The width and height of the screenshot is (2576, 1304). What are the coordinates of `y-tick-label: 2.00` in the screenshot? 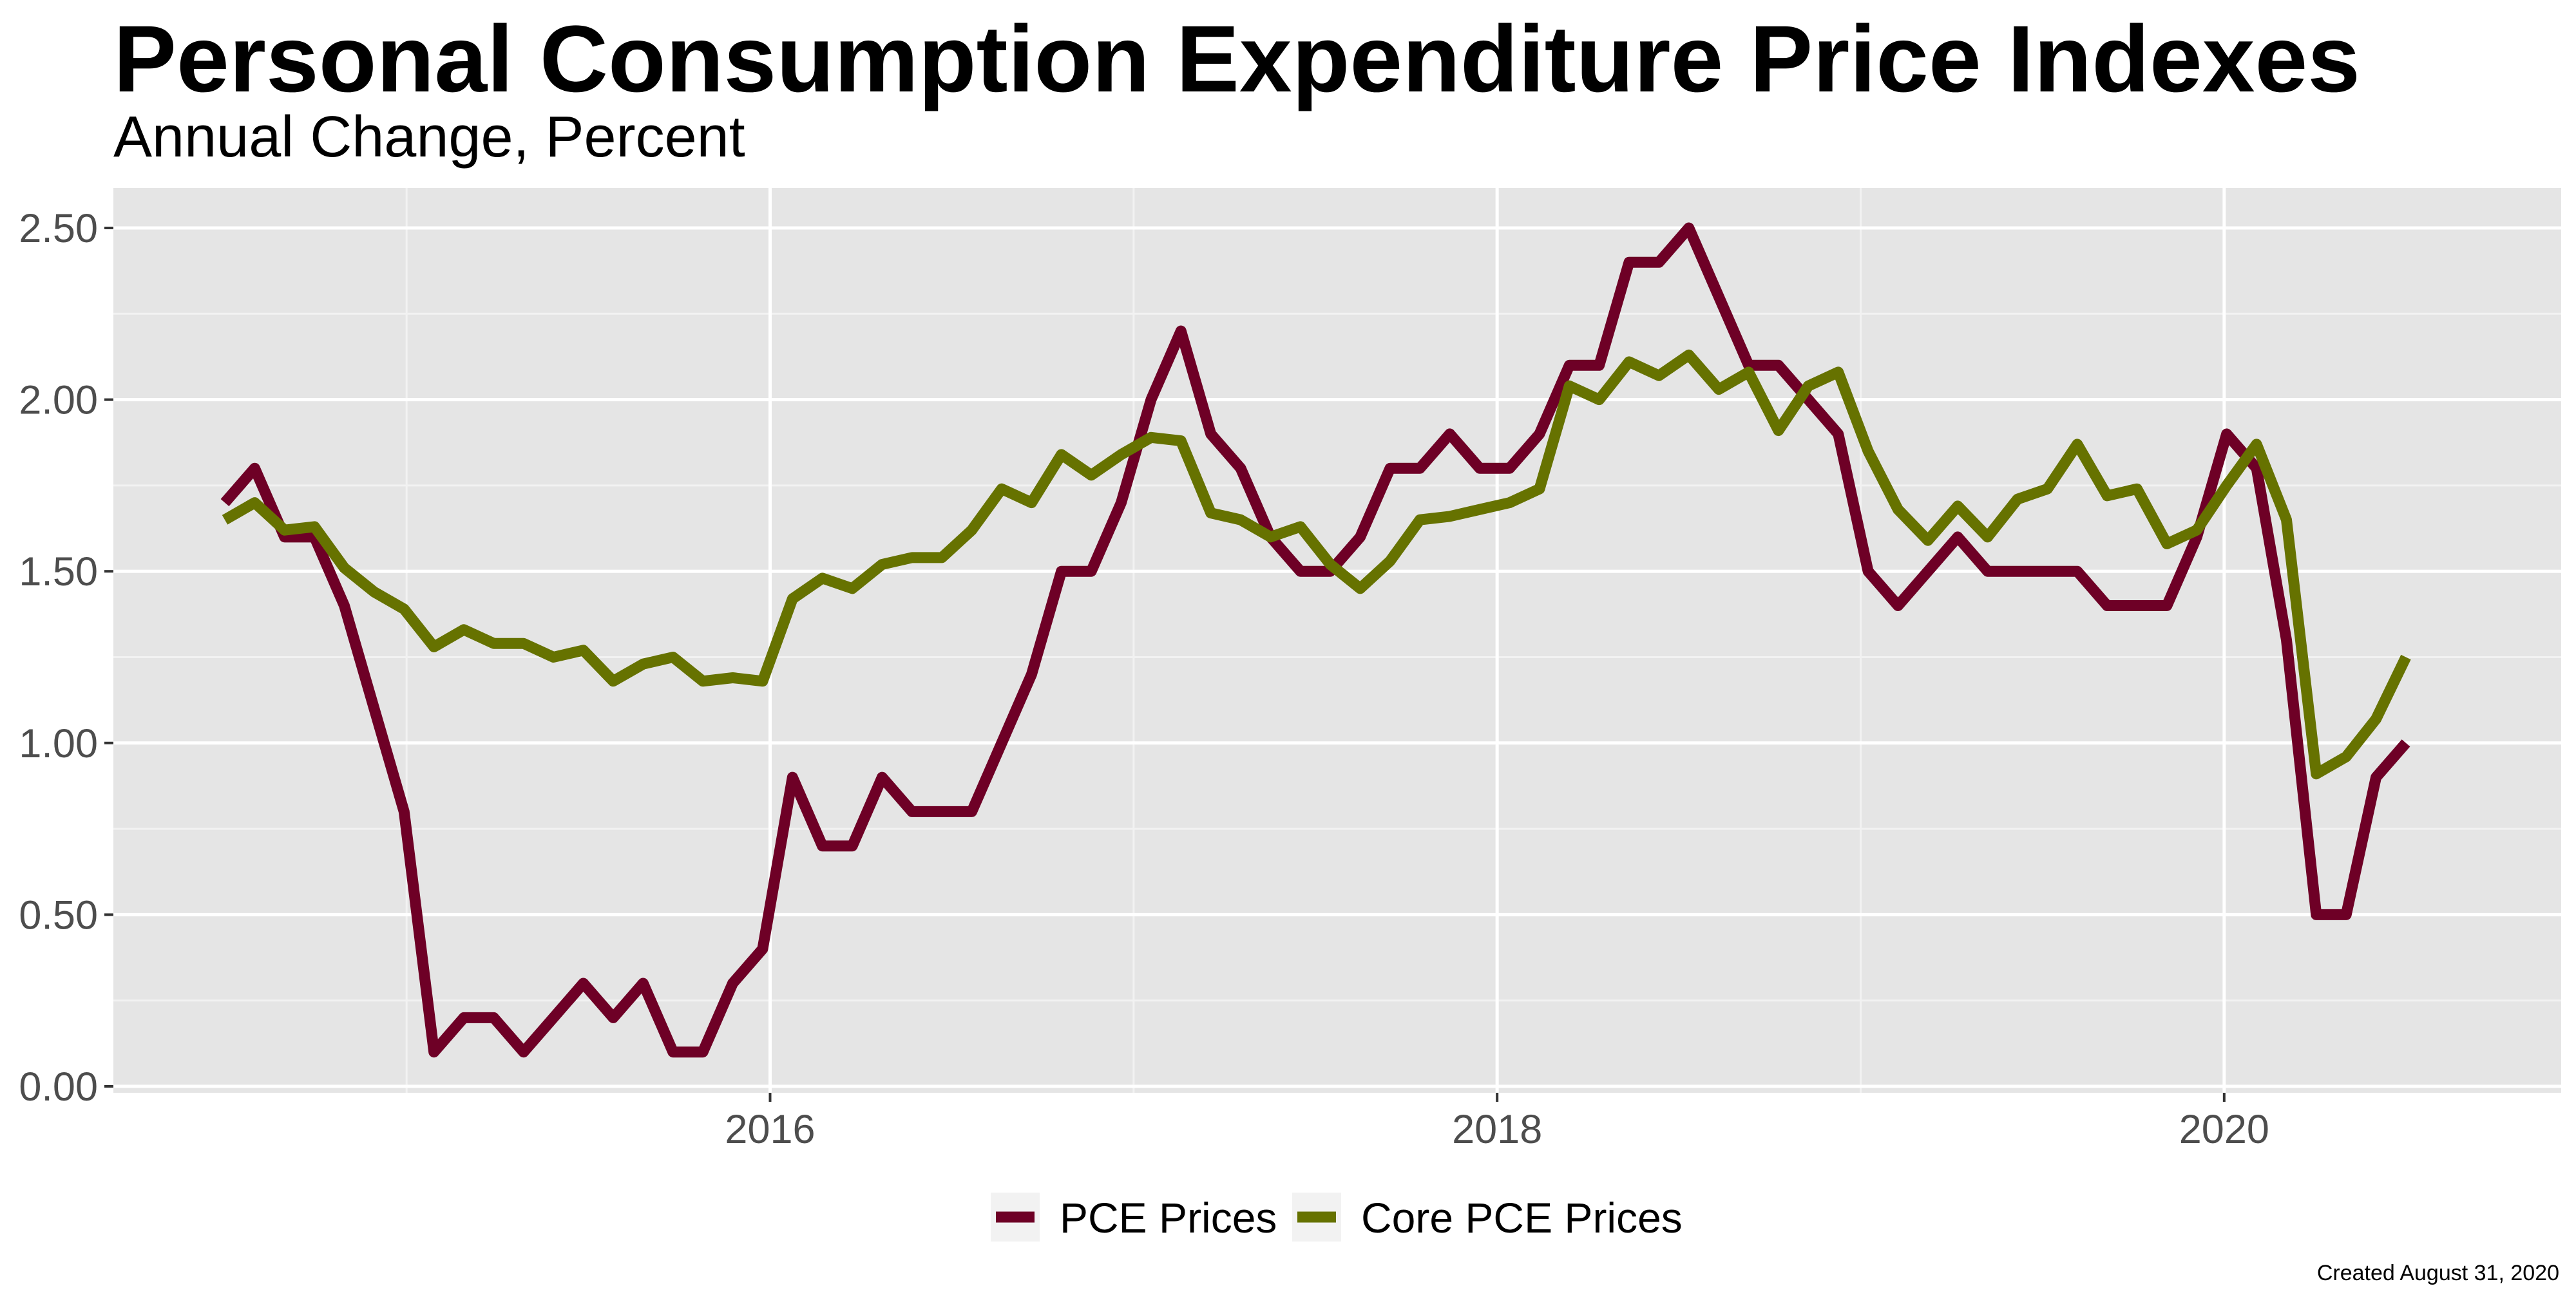 It's located at (58, 401).